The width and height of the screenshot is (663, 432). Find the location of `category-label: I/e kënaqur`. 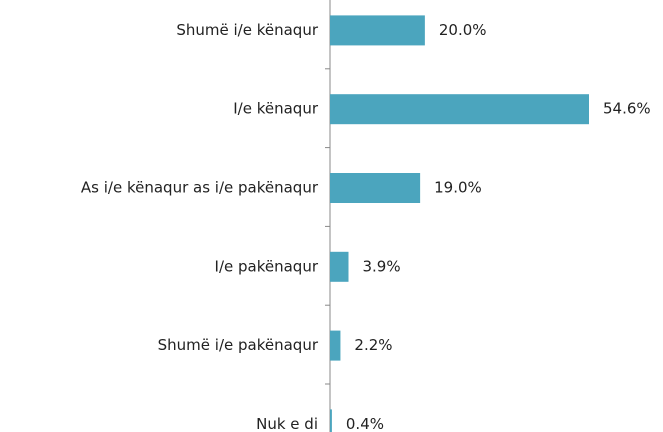

category-label: I/e kënaqur is located at coordinates (276, 109).